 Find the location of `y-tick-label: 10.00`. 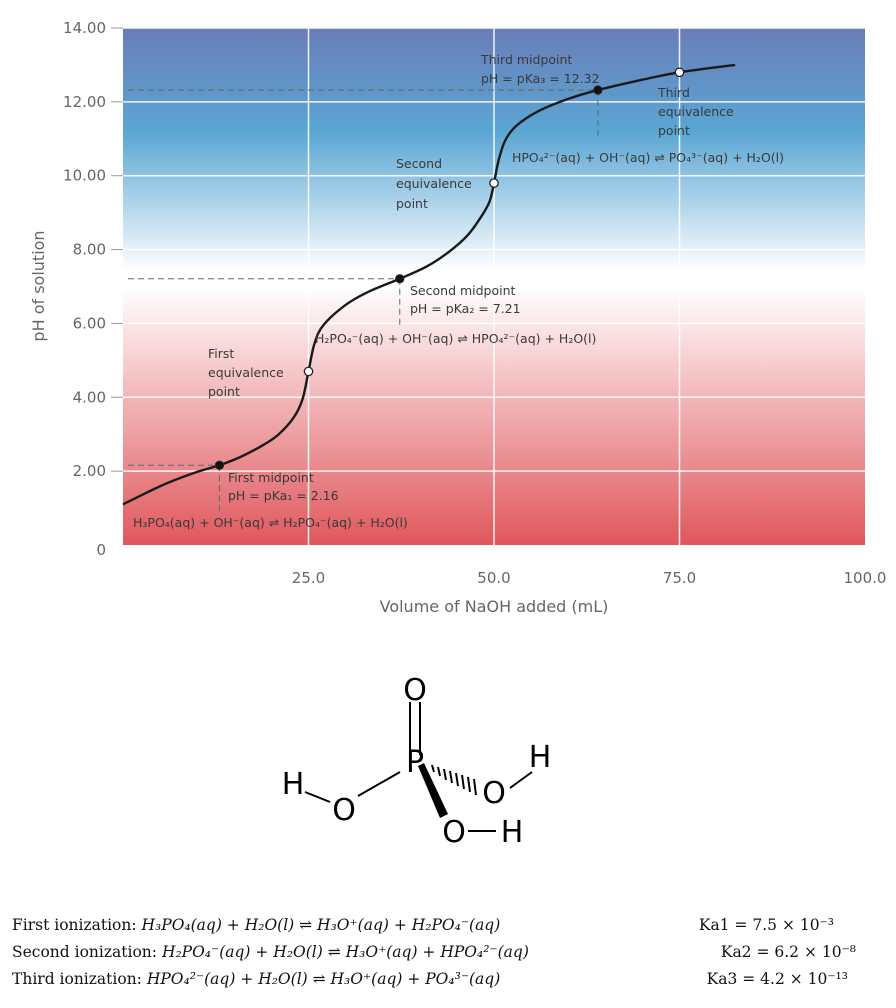

y-tick-label: 10.00 is located at coordinates (84, 176).